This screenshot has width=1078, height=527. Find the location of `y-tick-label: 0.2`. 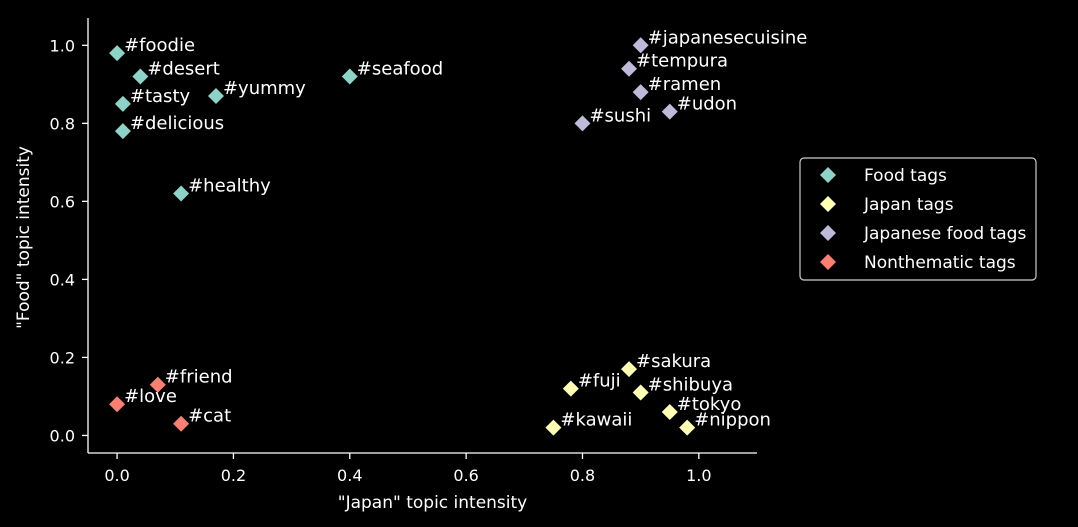

y-tick-label: 0.2 is located at coordinates (62, 357).